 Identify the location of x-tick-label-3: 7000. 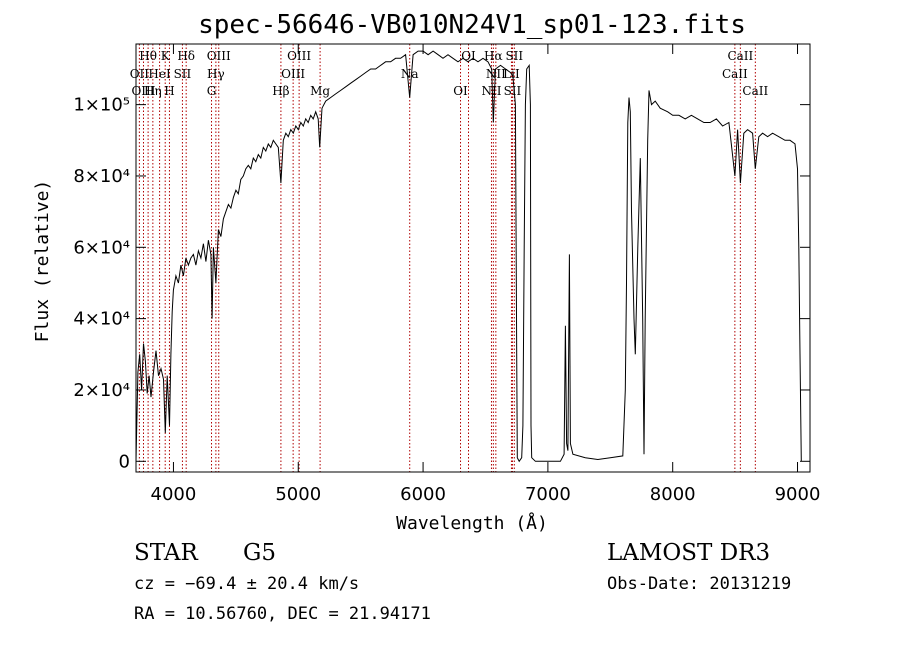
(548, 494).